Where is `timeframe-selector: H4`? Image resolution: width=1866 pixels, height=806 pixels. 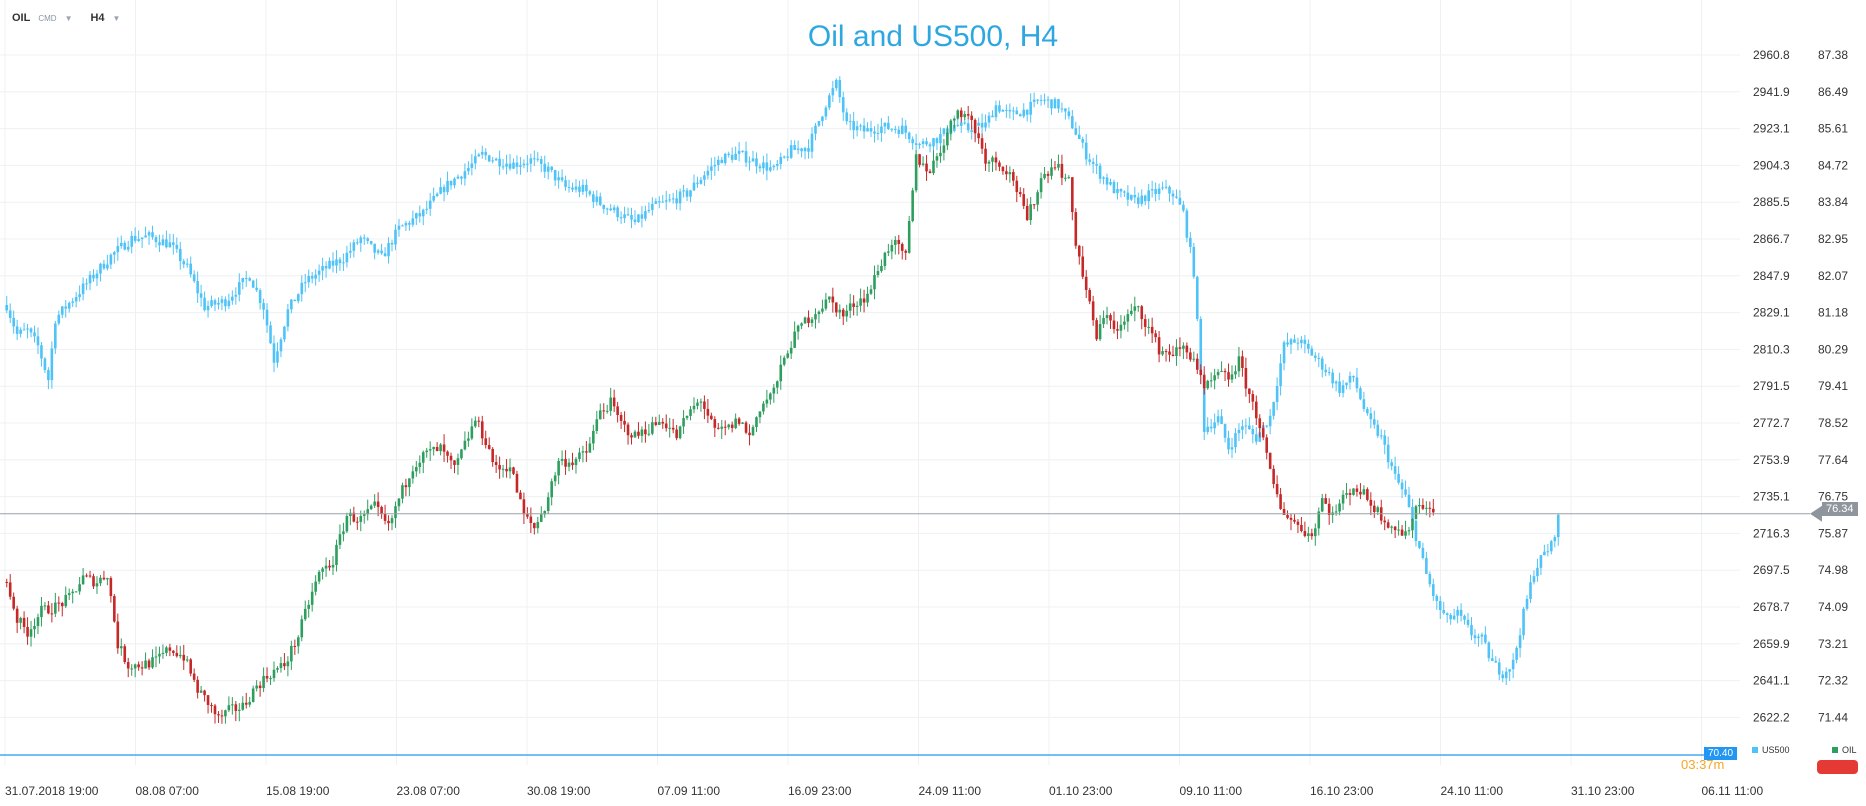
timeframe-selector: H4 is located at coordinates (97, 18).